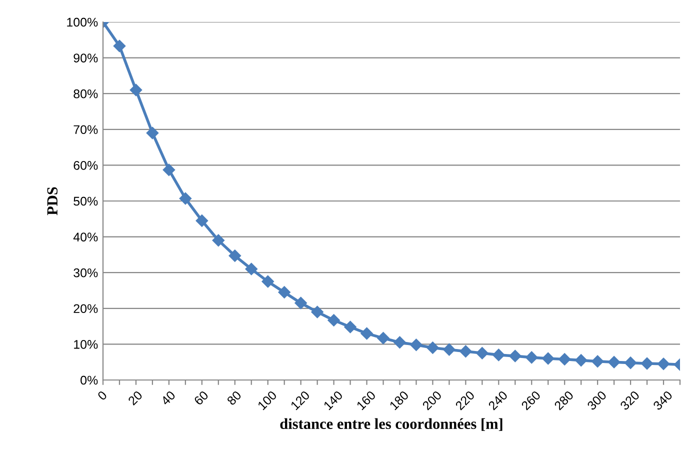 This screenshot has width=694, height=459. What do you see at coordinates (630, 400) in the screenshot?
I see `x-tick-label: 320` at bounding box center [630, 400].